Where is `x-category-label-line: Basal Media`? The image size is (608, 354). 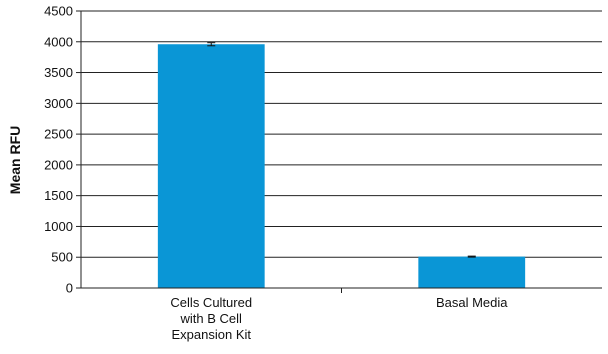
x-category-label-line: Basal Media is located at coordinates (472, 302).